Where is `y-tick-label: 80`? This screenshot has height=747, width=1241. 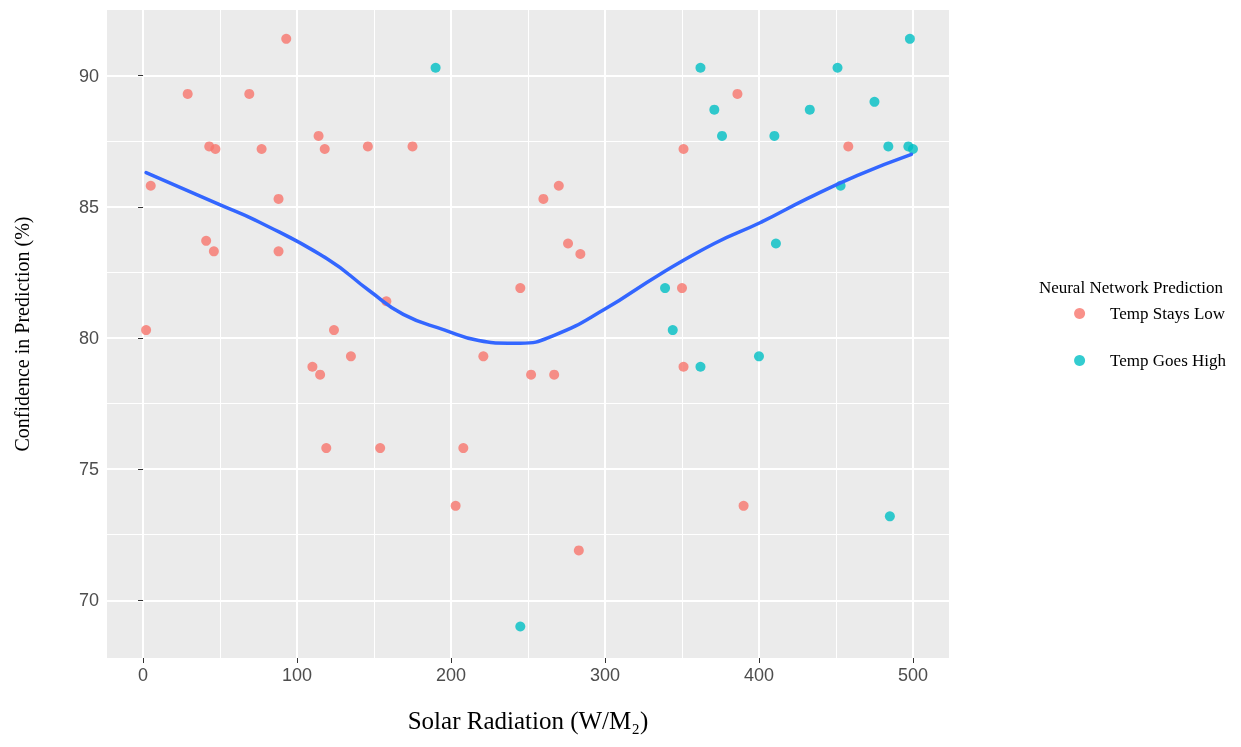
y-tick-label: 80 is located at coordinates (88, 337).